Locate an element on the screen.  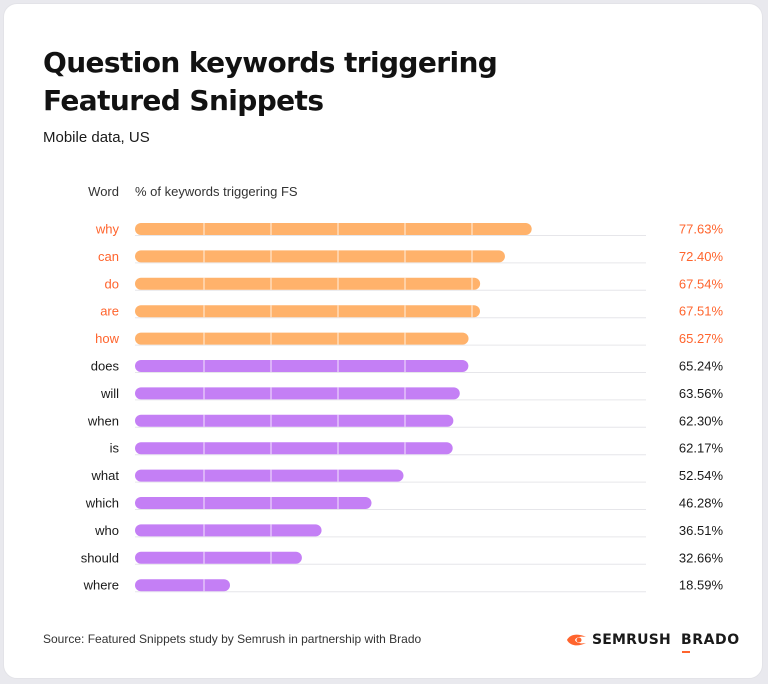
semrush-logo: SEMRUSH is located at coordinates (631, 640).